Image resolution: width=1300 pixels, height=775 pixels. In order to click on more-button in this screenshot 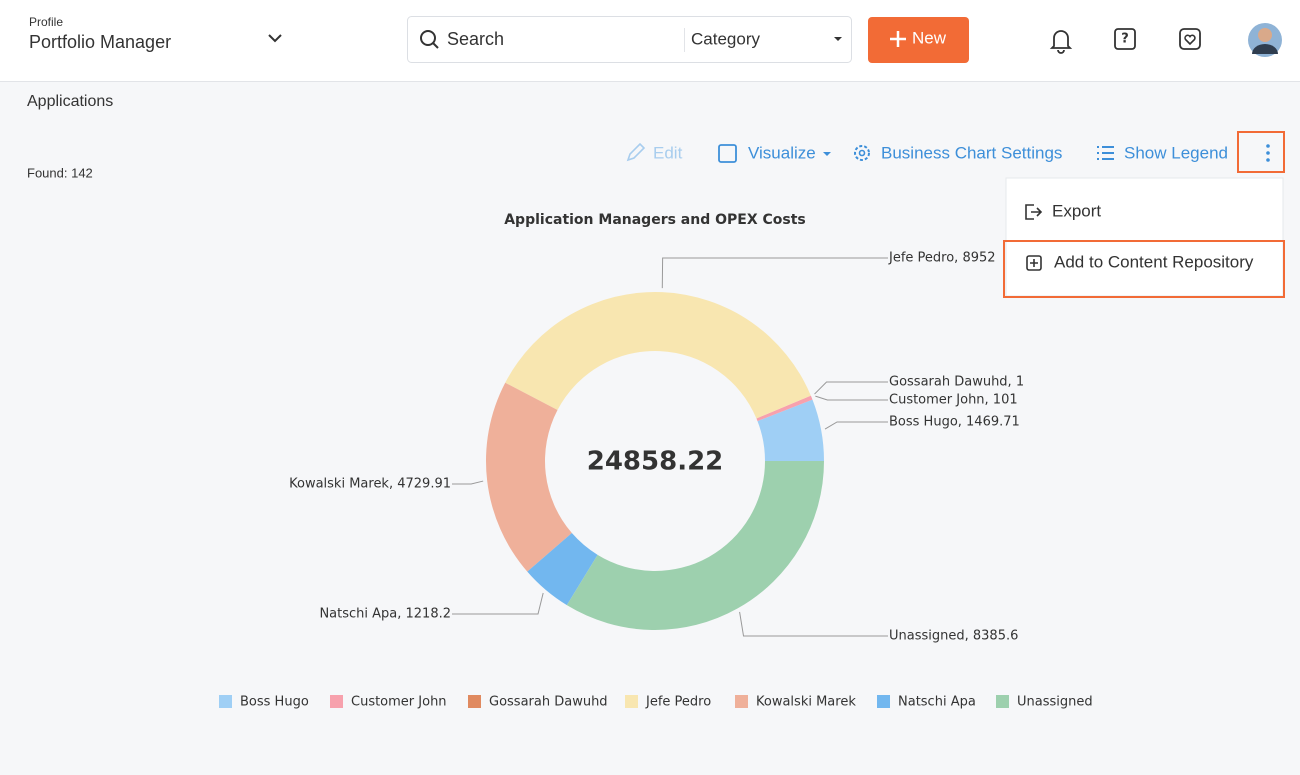, I will do `click(1261, 152)`.